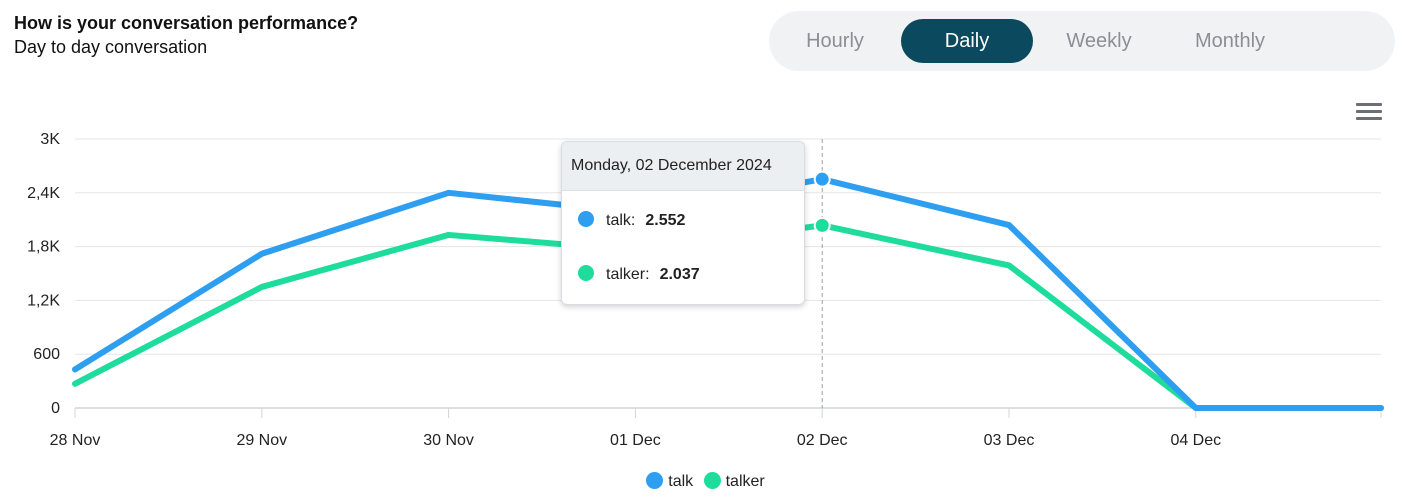 The image size is (1411, 503). I want to click on tooltip-date: Monday, 02 December 2024, so click(683, 166).